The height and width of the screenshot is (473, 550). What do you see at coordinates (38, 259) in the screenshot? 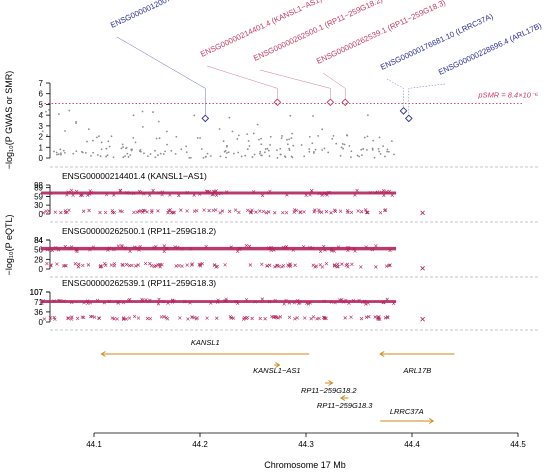
I see `eqtl-y-tick-label: 28` at bounding box center [38, 259].